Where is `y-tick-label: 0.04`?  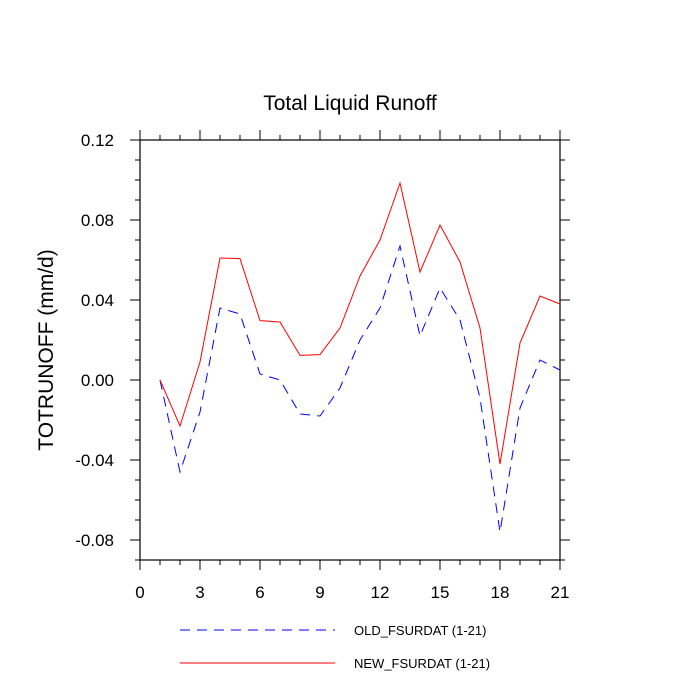 y-tick-label: 0.04 is located at coordinates (97, 300).